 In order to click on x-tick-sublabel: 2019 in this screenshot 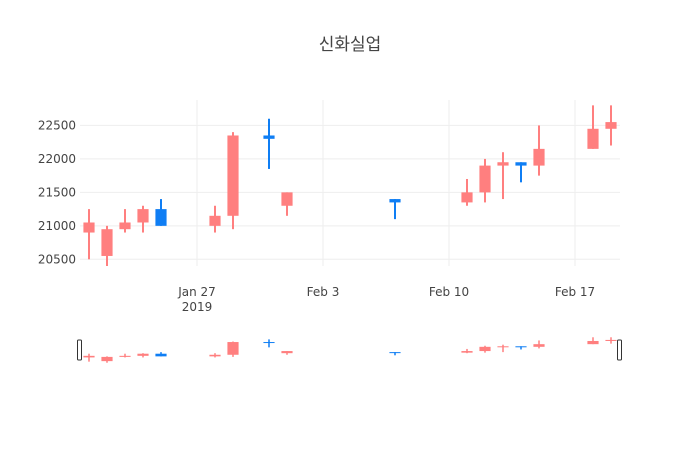, I will do `click(197, 307)`.